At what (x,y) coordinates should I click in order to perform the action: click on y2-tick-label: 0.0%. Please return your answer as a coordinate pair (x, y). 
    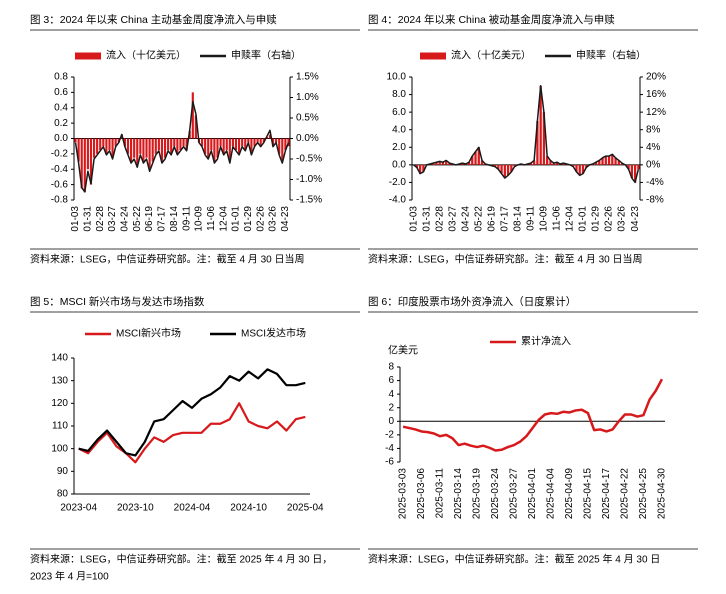
    Looking at the image, I should click on (307, 138).